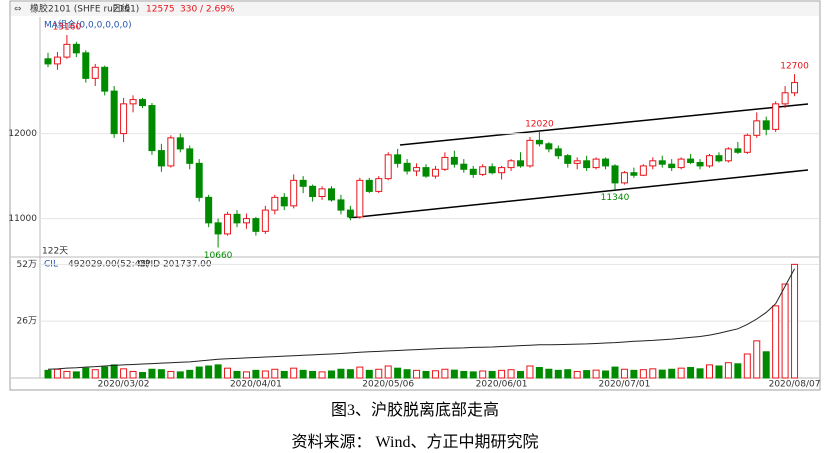 This screenshot has height=453, width=830. Describe the element at coordinates (256, 385) in the screenshot. I see `x-tick-label: 2020/04/01` at that location.